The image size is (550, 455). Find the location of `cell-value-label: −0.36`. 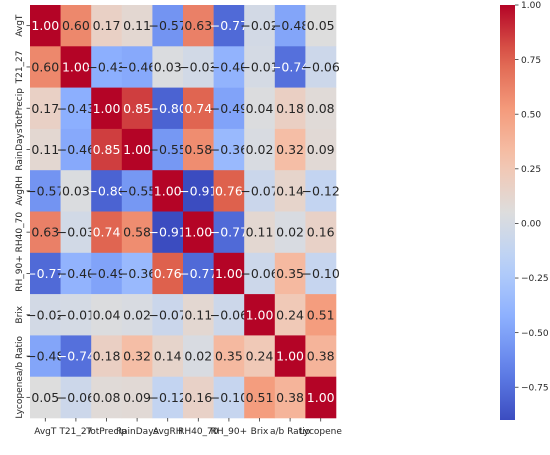

cell-value-label: −0.36 is located at coordinates (137, 273).